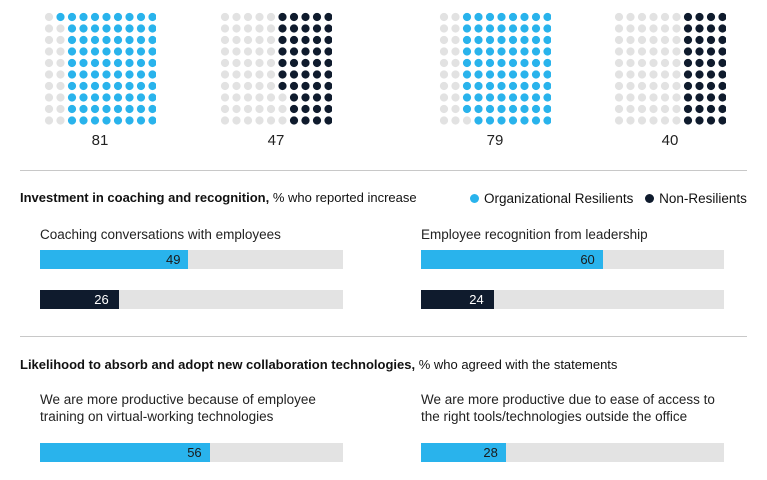 The image size is (767, 480). I want to click on legend-label-resilient: Organizational Resilients, so click(559, 198).